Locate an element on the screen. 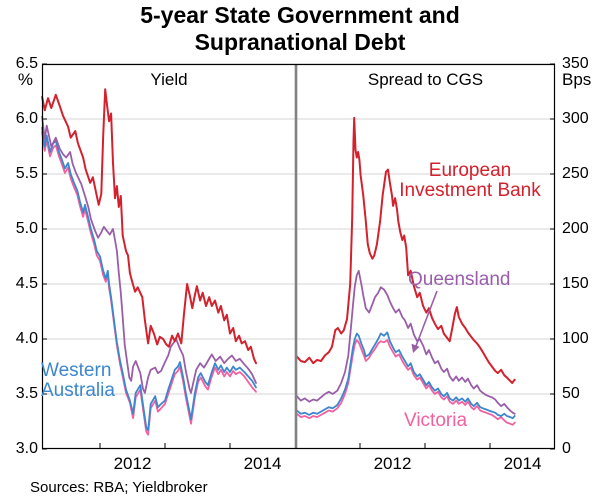  y-axis-tick-label-left: 3.5 is located at coordinates (26, 393).